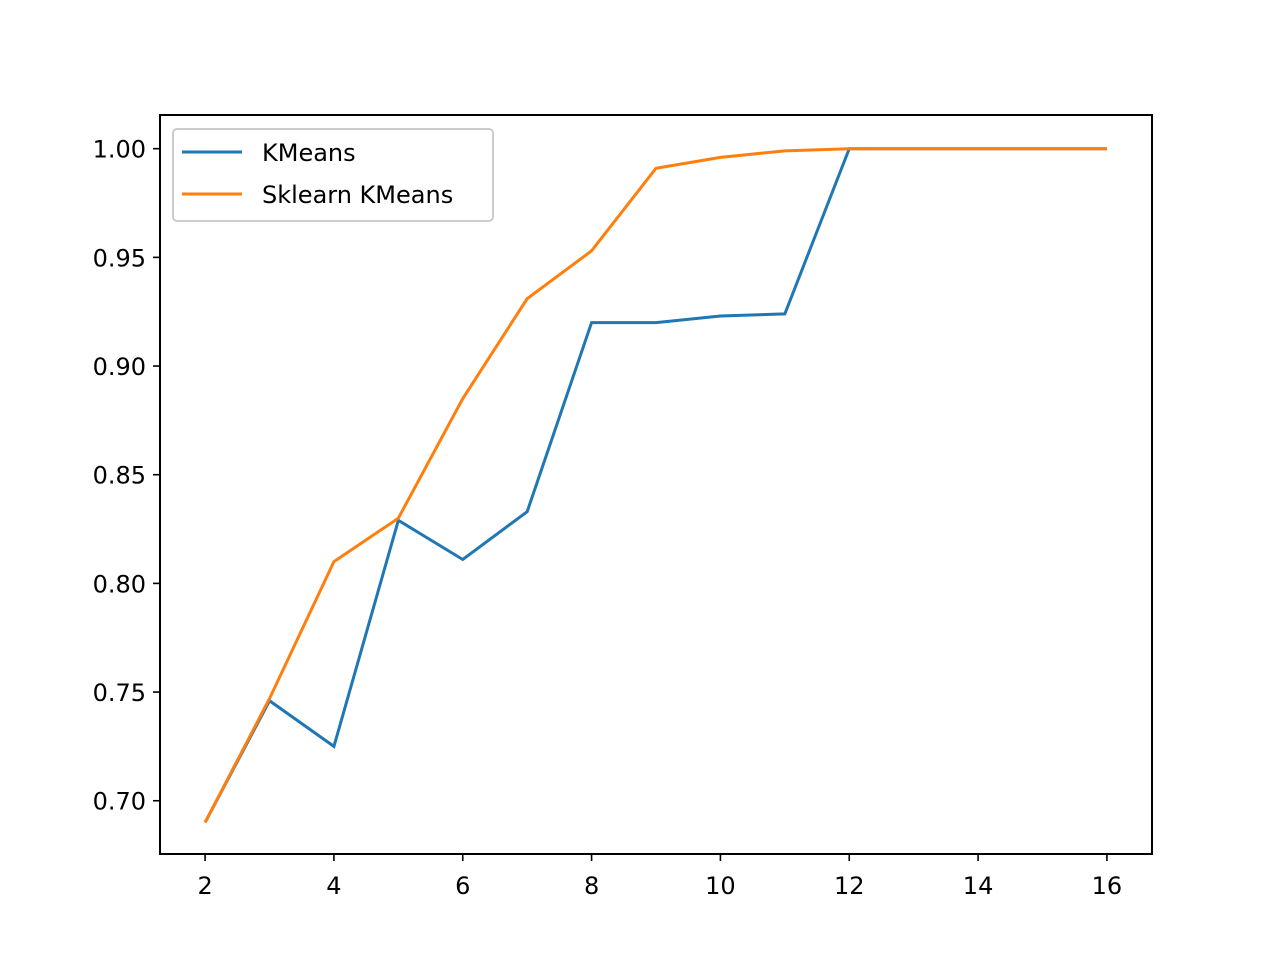 This screenshot has width=1280, height=960. I want to click on y-tick-label: 0.75, so click(119, 693).